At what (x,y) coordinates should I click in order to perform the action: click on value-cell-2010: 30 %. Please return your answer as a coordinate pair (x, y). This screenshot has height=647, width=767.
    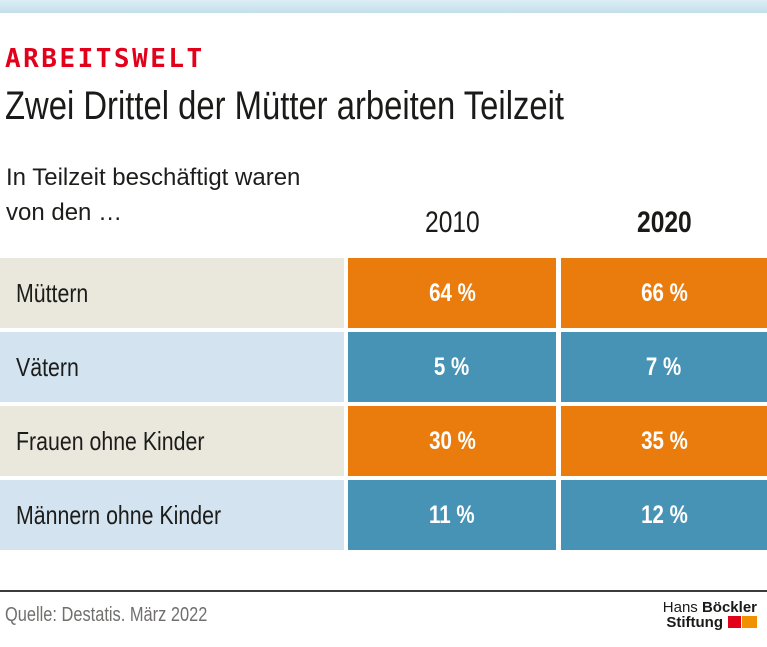
    Looking at the image, I should click on (452, 441).